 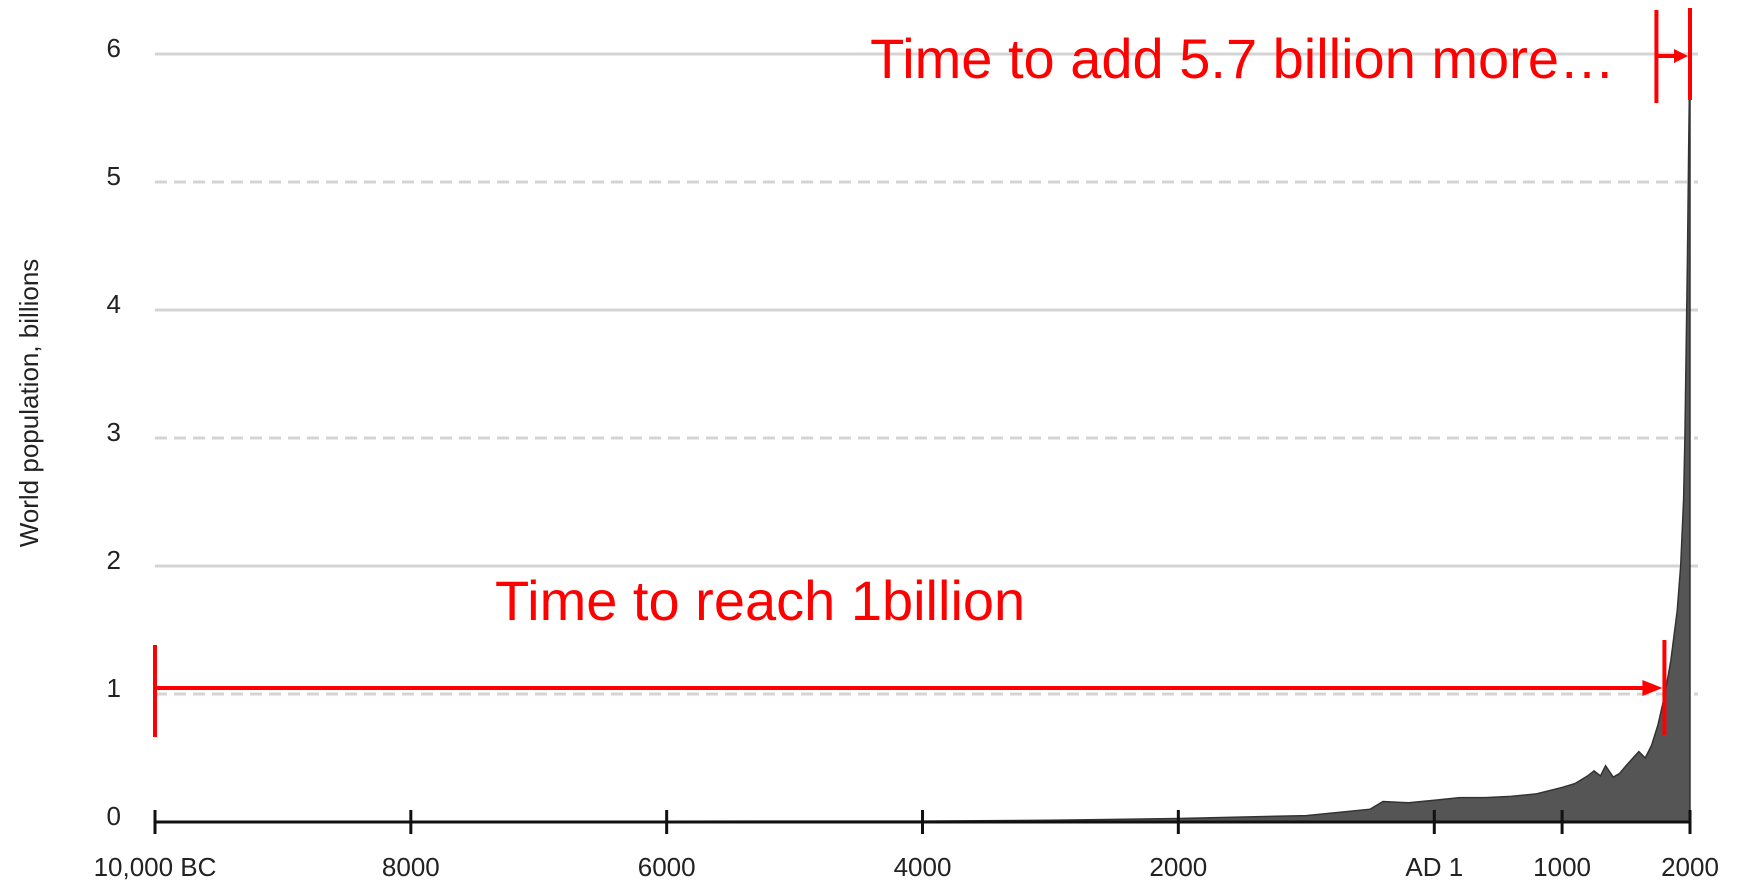 What do you see at coordinates (114, 48) in the screenshot?
I see `y-tick-label: 6` at bounding box center [114, 48].